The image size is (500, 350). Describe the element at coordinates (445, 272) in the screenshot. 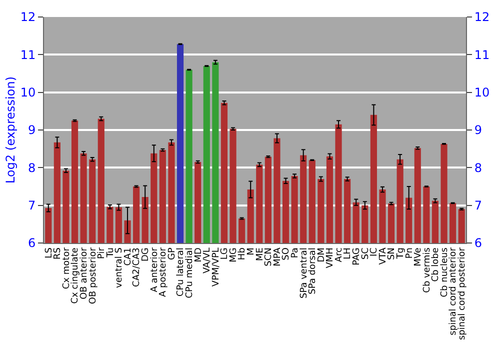

I see `x-tick-label: Cb nucleus` at that location.